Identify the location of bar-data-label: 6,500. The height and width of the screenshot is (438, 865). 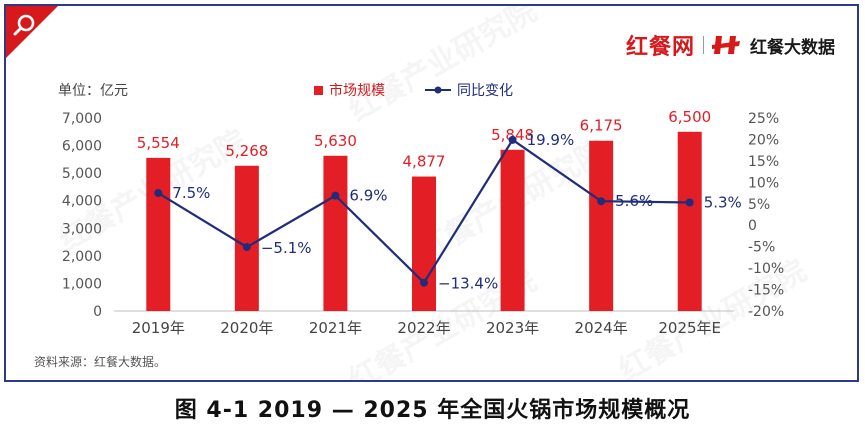
(689, 117).